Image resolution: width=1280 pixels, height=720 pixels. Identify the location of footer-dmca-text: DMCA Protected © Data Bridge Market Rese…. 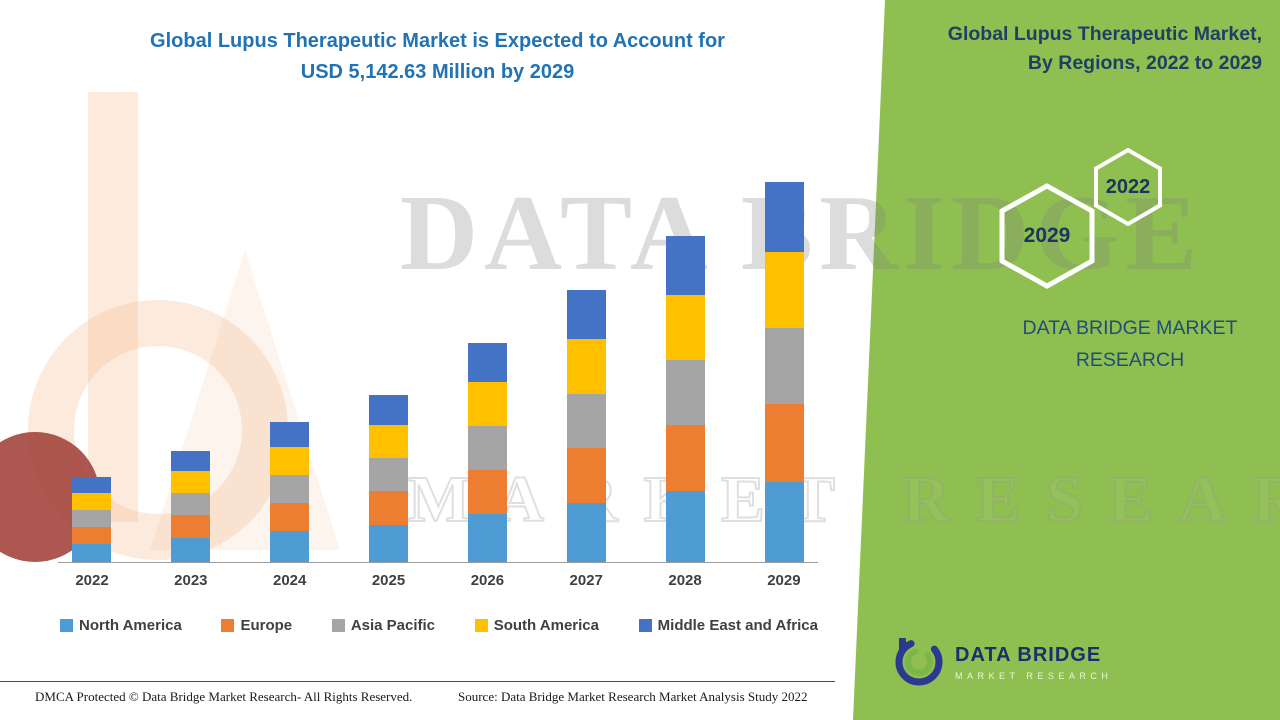
(224, 696).